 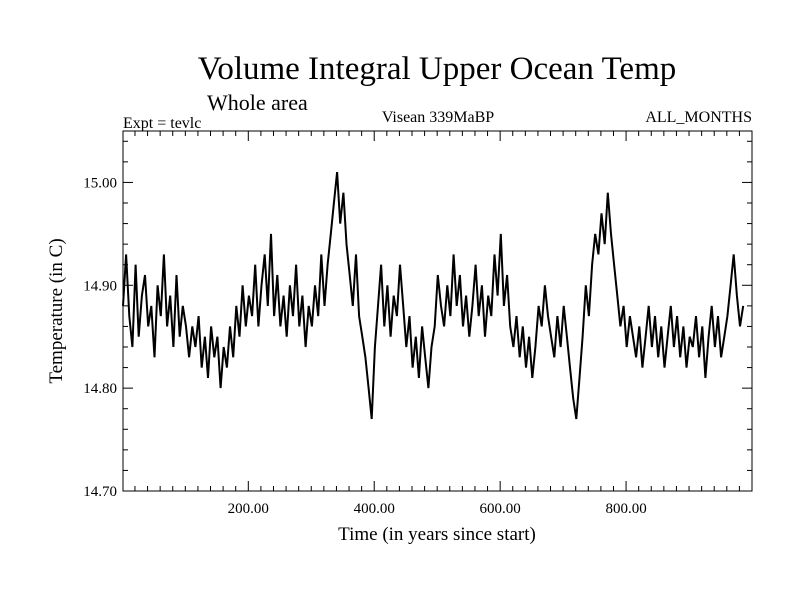 I want to click on x-tick-label: 600.00, so click(x=500, y=509).